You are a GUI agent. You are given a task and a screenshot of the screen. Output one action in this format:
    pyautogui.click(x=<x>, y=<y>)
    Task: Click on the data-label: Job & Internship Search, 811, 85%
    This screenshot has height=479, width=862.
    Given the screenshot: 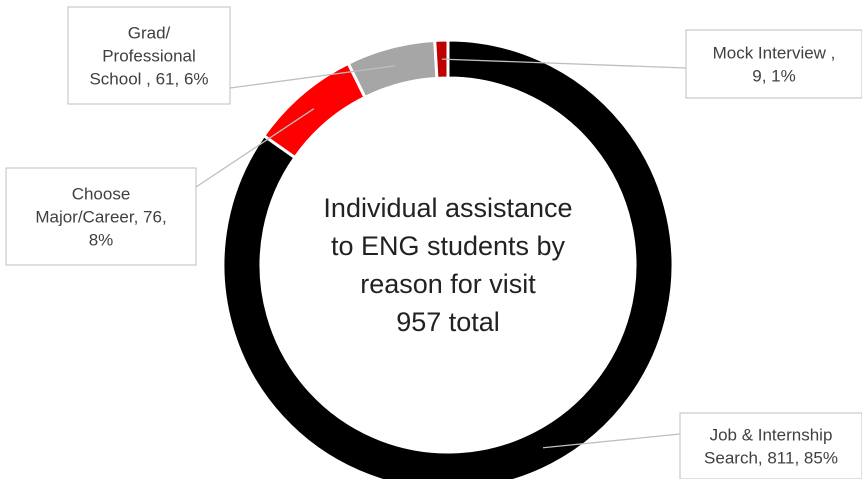 What is the action you would take?
    pyautogui.click(x=771, y=447)
    